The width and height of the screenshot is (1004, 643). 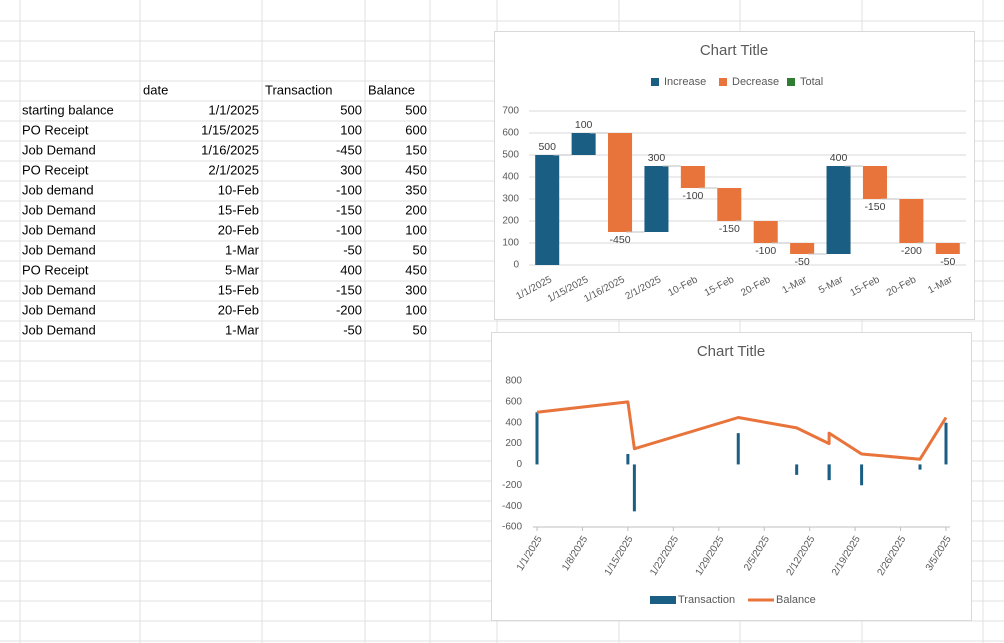 I want to click on y-tick-label: -200, so click(x=512, y=485).